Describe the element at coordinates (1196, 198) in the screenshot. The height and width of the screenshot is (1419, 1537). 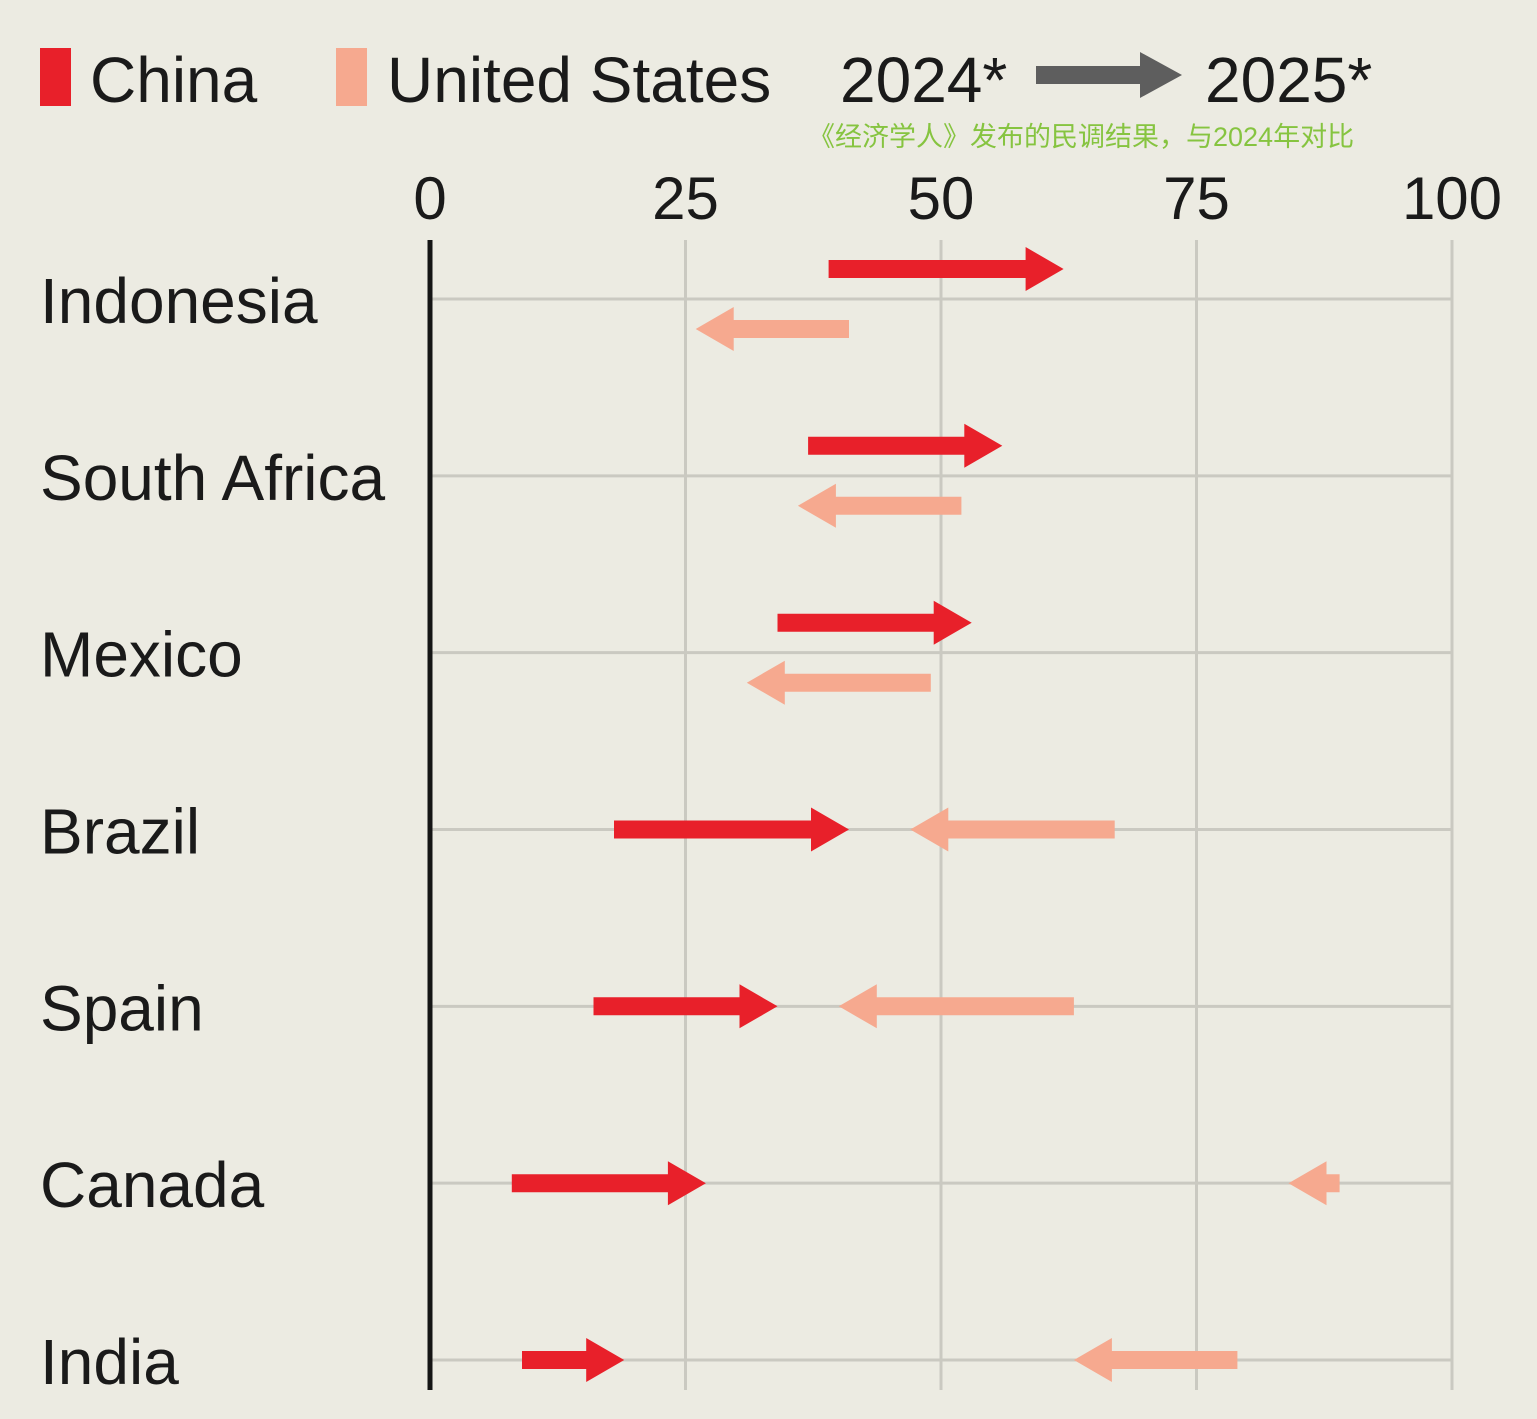
I see `x-tick-label: 75` at that location.